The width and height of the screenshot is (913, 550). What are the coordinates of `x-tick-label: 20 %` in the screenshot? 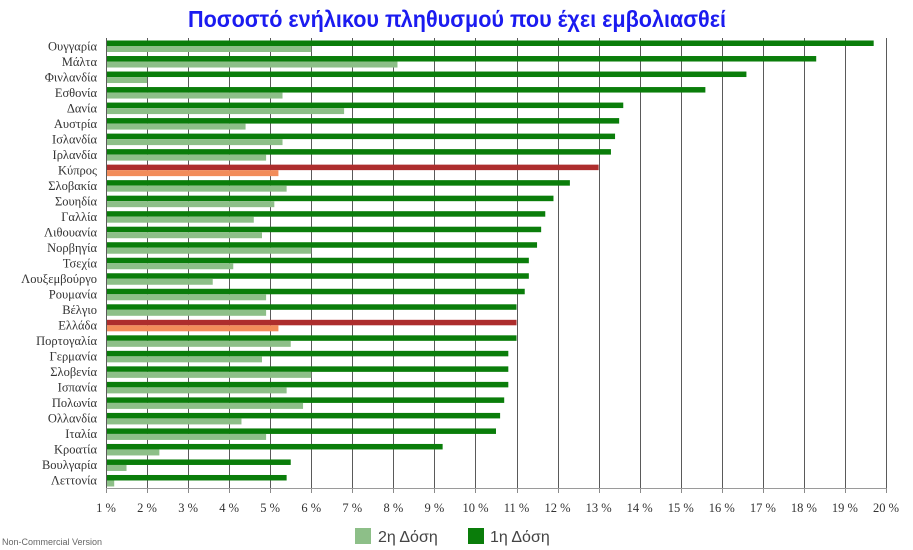 It's located at (886, 508).